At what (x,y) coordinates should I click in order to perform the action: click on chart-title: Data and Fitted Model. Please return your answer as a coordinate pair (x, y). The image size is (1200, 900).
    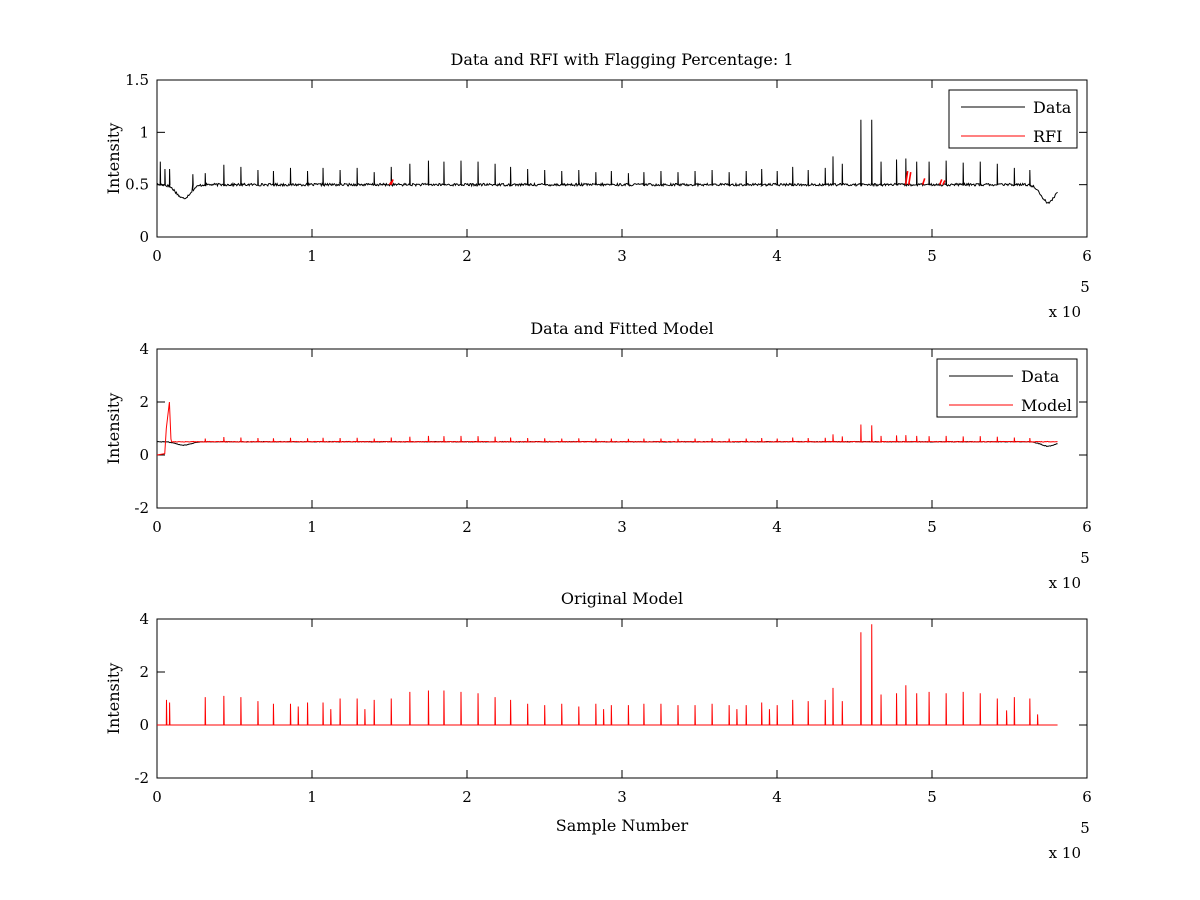
    Looking at the image, I should click on (621, 328).